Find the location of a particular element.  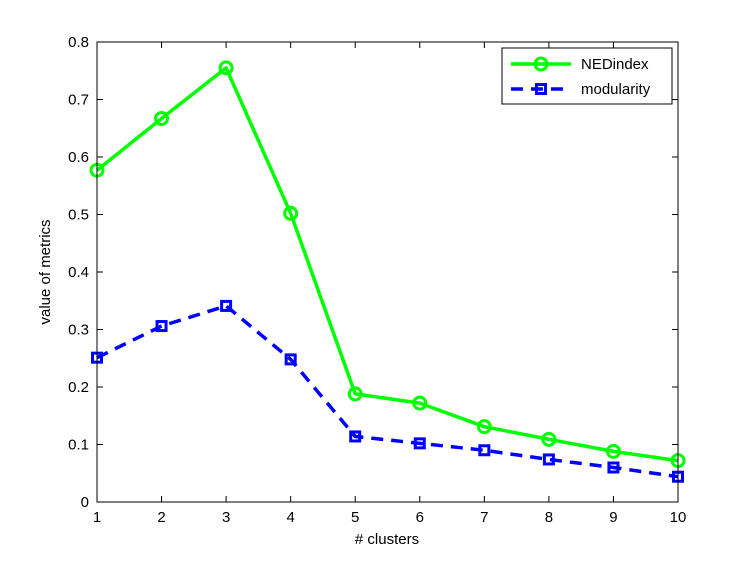

x-axis-label: # clusters is located at coordinates (387, 539).